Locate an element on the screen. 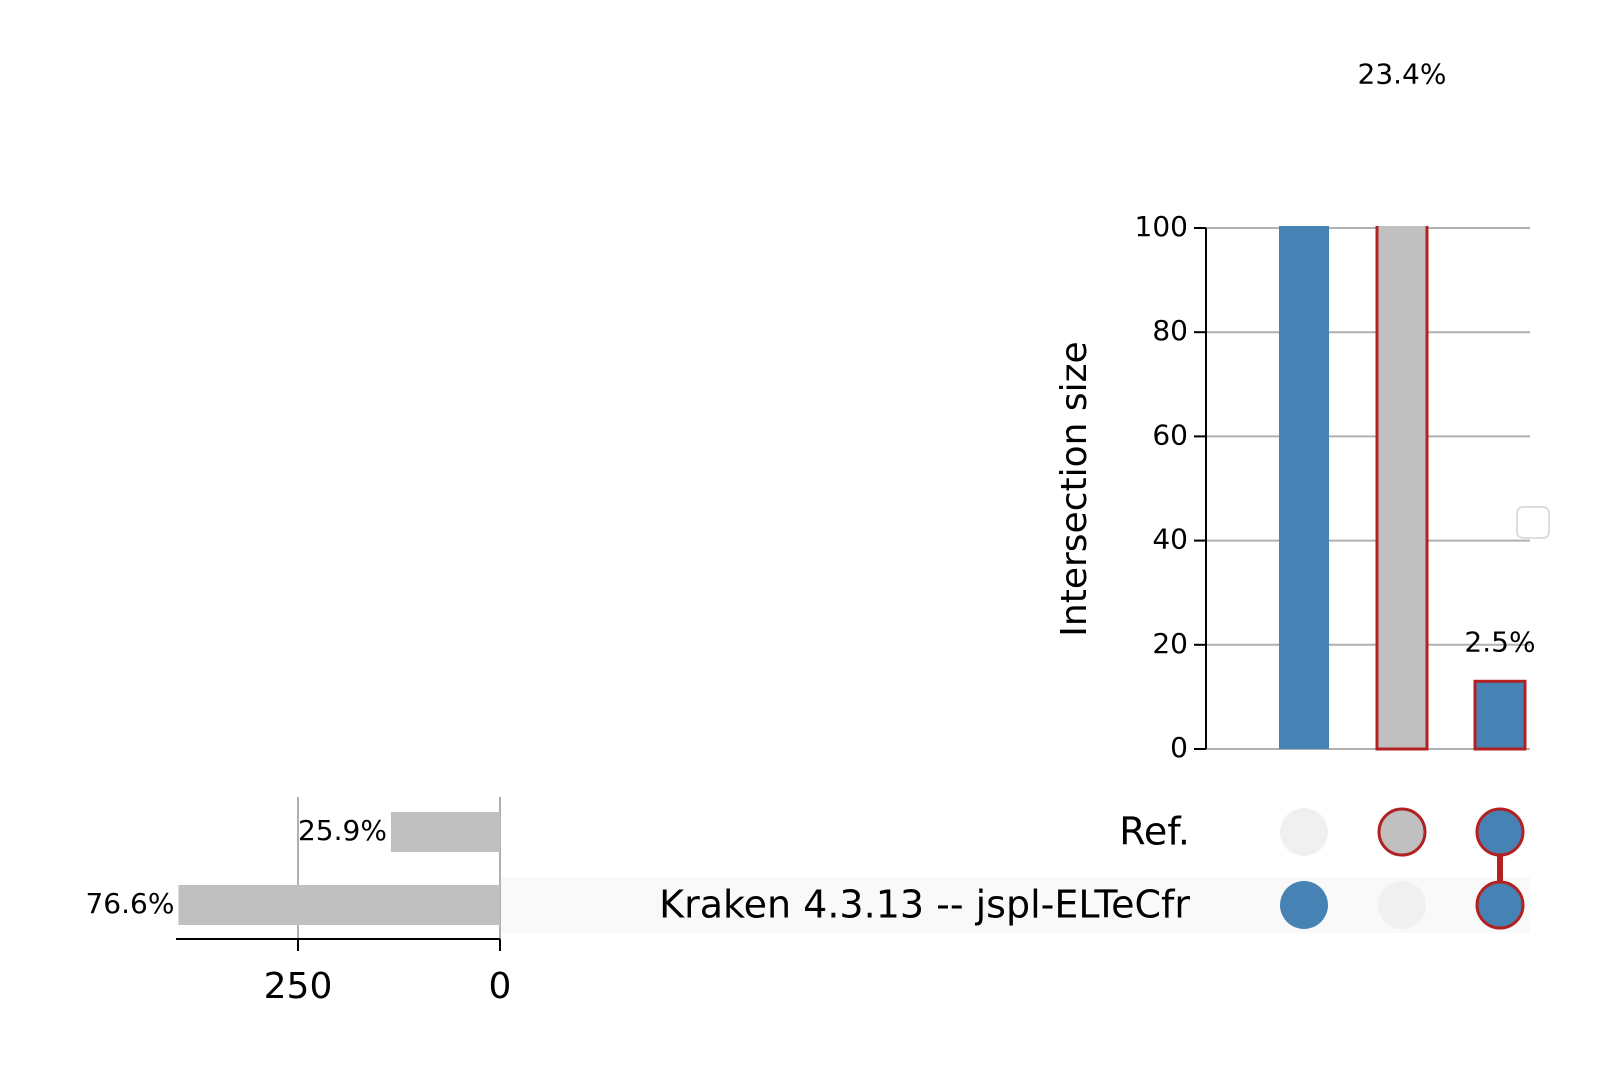 The image size is (1599, 1066). row-shade is located at coordinates (1015, 905).